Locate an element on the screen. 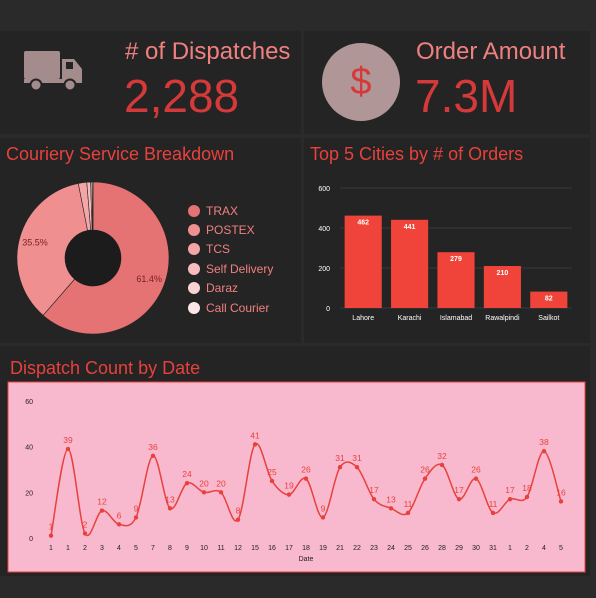  point-data-label: 6 is located at coordinates (119, 515).